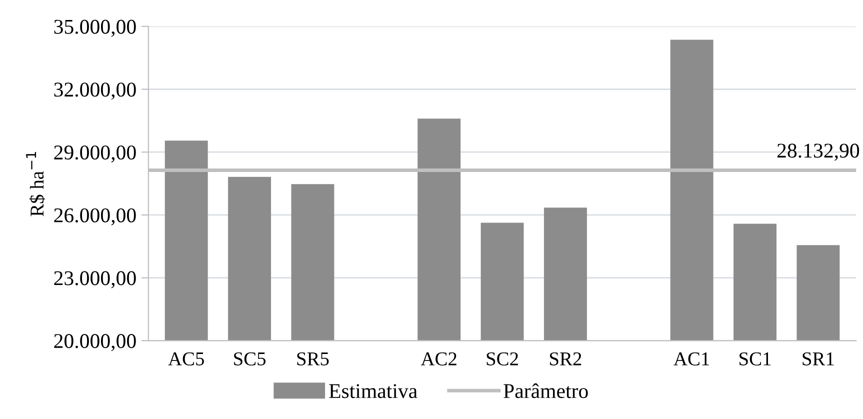 The width and height of the screenshot is (863, 419). What do you see at coordinates (502, 359) in the screenshot?
I see `x-tick-label: SC2` at bounding box center [502, 359].